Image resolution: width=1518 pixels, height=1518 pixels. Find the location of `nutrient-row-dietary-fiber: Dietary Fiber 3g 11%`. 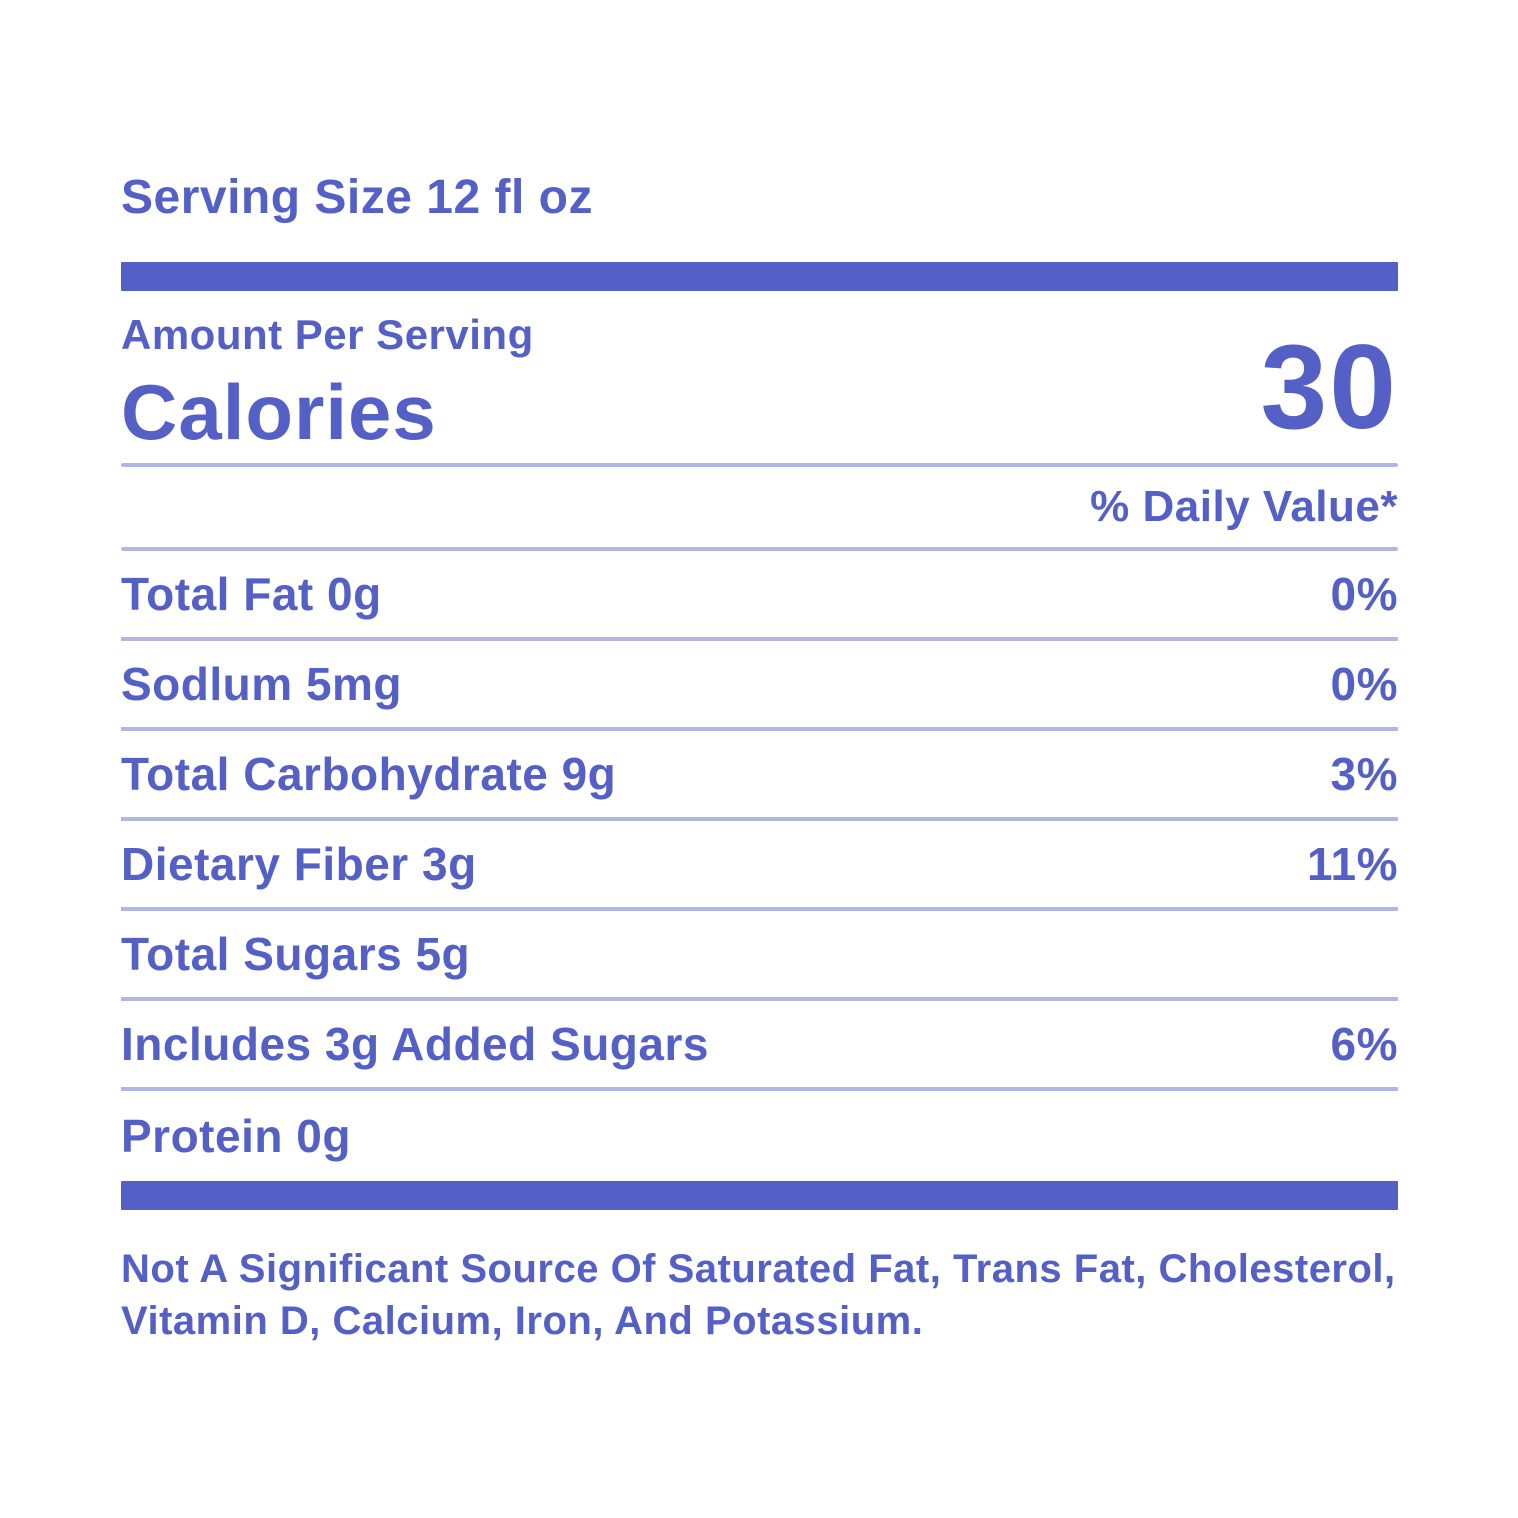

nutrient-row-dietary-fiber: Dietary Fiber 3g 11% is located at coordinates (759, 866).